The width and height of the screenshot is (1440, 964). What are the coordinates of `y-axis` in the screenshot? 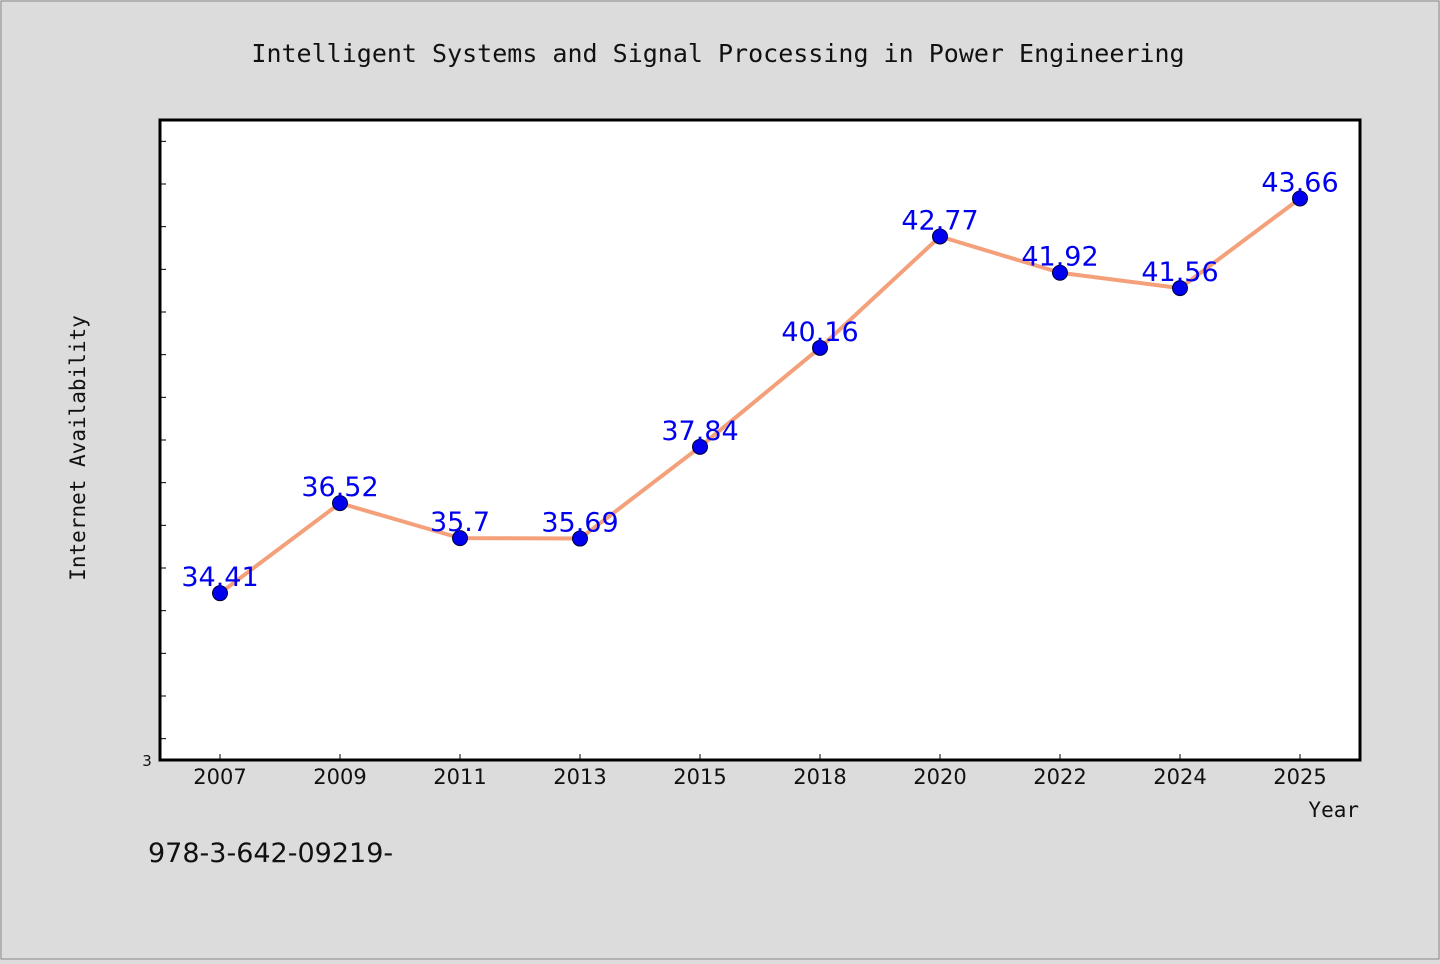 It's located at (163, 440).